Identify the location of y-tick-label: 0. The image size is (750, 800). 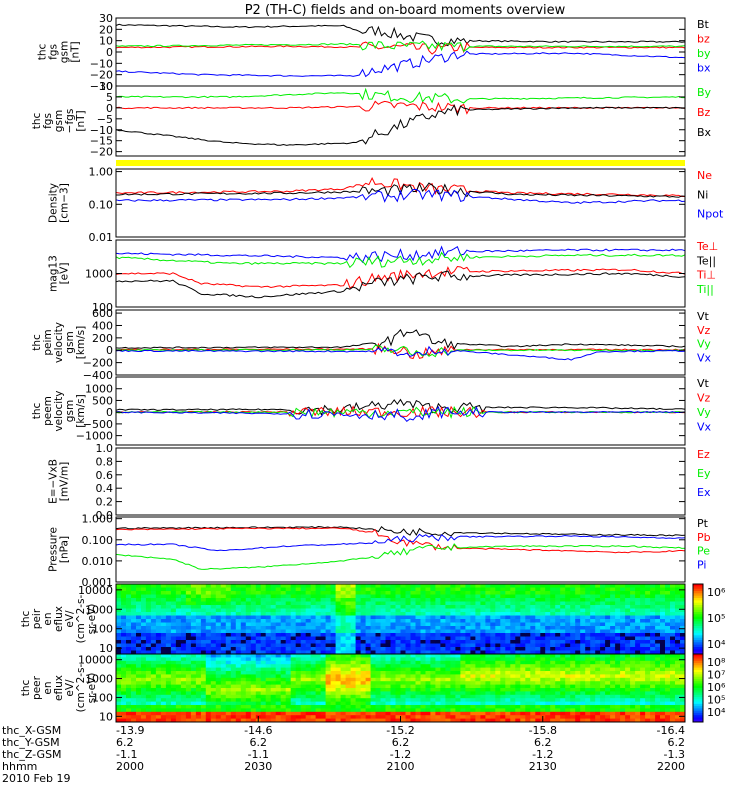
(109, 350).